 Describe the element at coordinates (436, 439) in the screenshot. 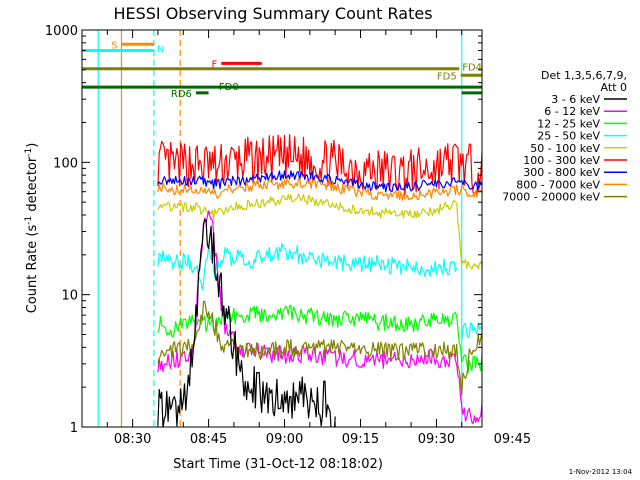

I see `x-tick-label-4: 09:30` at that location.